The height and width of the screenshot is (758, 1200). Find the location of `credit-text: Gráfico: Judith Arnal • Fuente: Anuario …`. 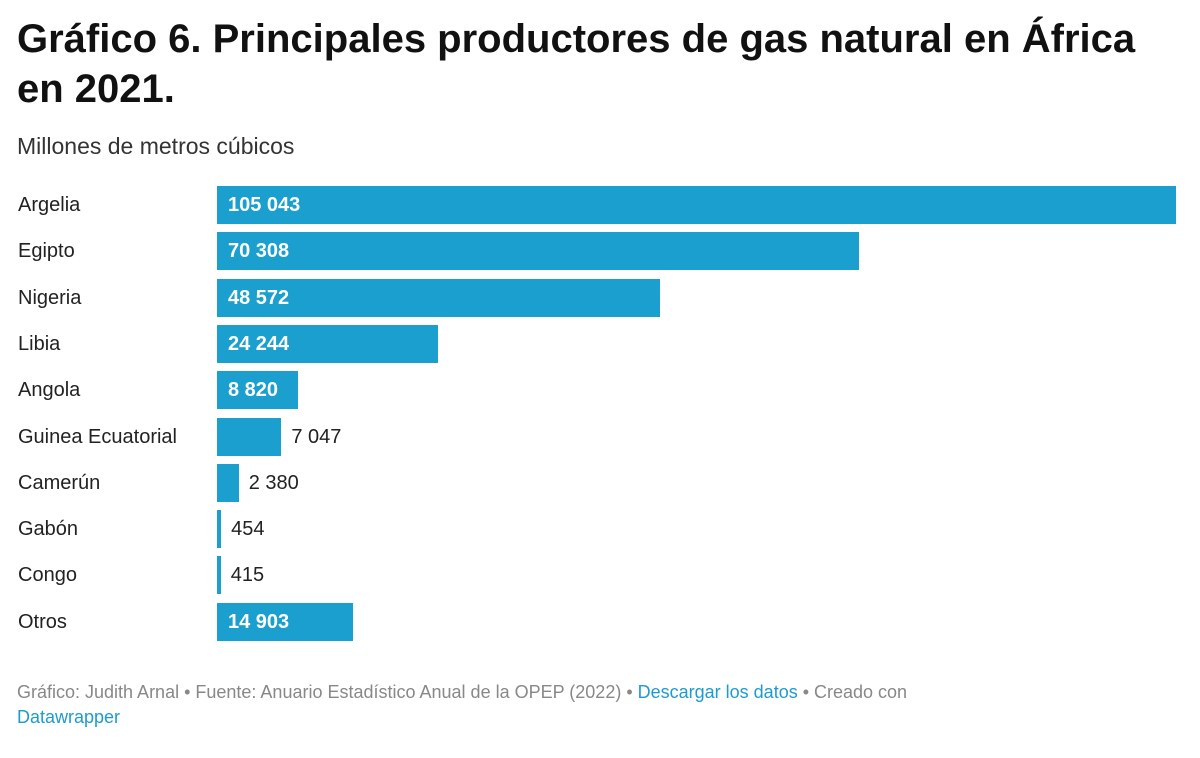

credit-text: Gráfico: Judith Arnal • Fuente: Anuario … is located at coordinates (327, 692).